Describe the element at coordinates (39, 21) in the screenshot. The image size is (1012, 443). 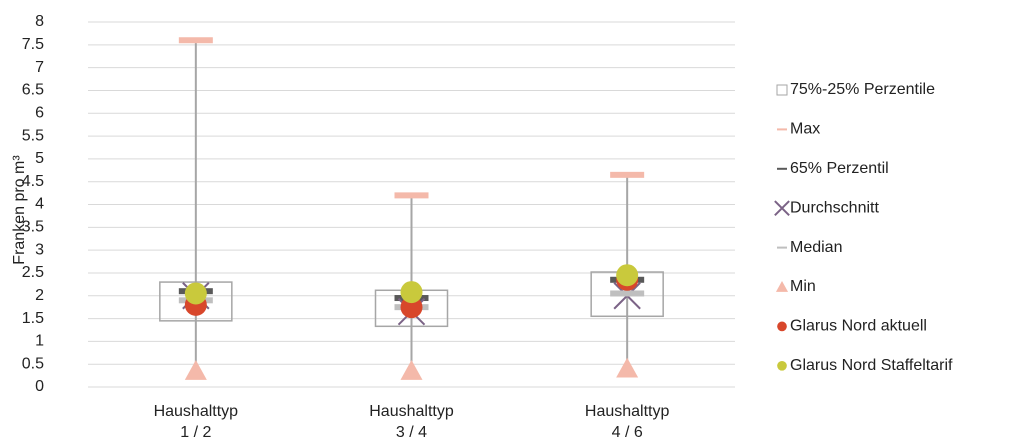
I see `y-tick-label: 8` at that location.